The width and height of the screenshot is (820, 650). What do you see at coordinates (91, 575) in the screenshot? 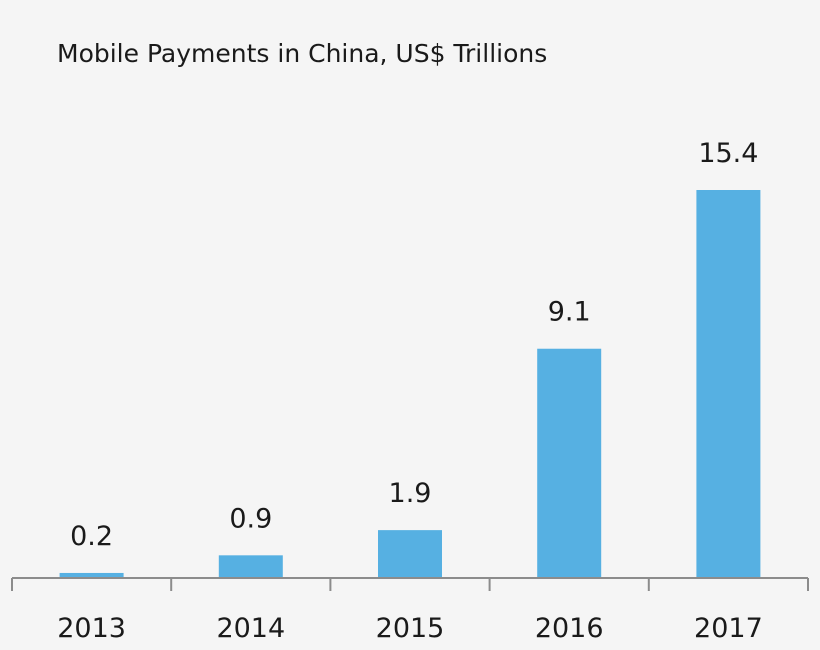
I see `bar-2013` at bounding box center [91, 575].